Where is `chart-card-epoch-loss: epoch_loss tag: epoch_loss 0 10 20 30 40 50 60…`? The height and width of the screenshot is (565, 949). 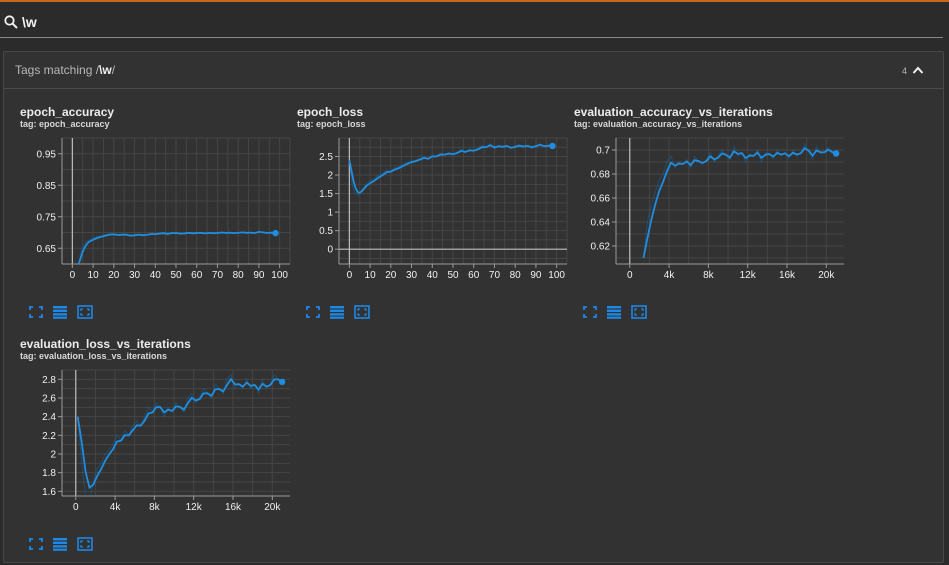 chart-card-epoch-loss: epoch_loss tag: epoch_loss 0 10 20 30 40 50 60… is located at coordinates (435, 212).